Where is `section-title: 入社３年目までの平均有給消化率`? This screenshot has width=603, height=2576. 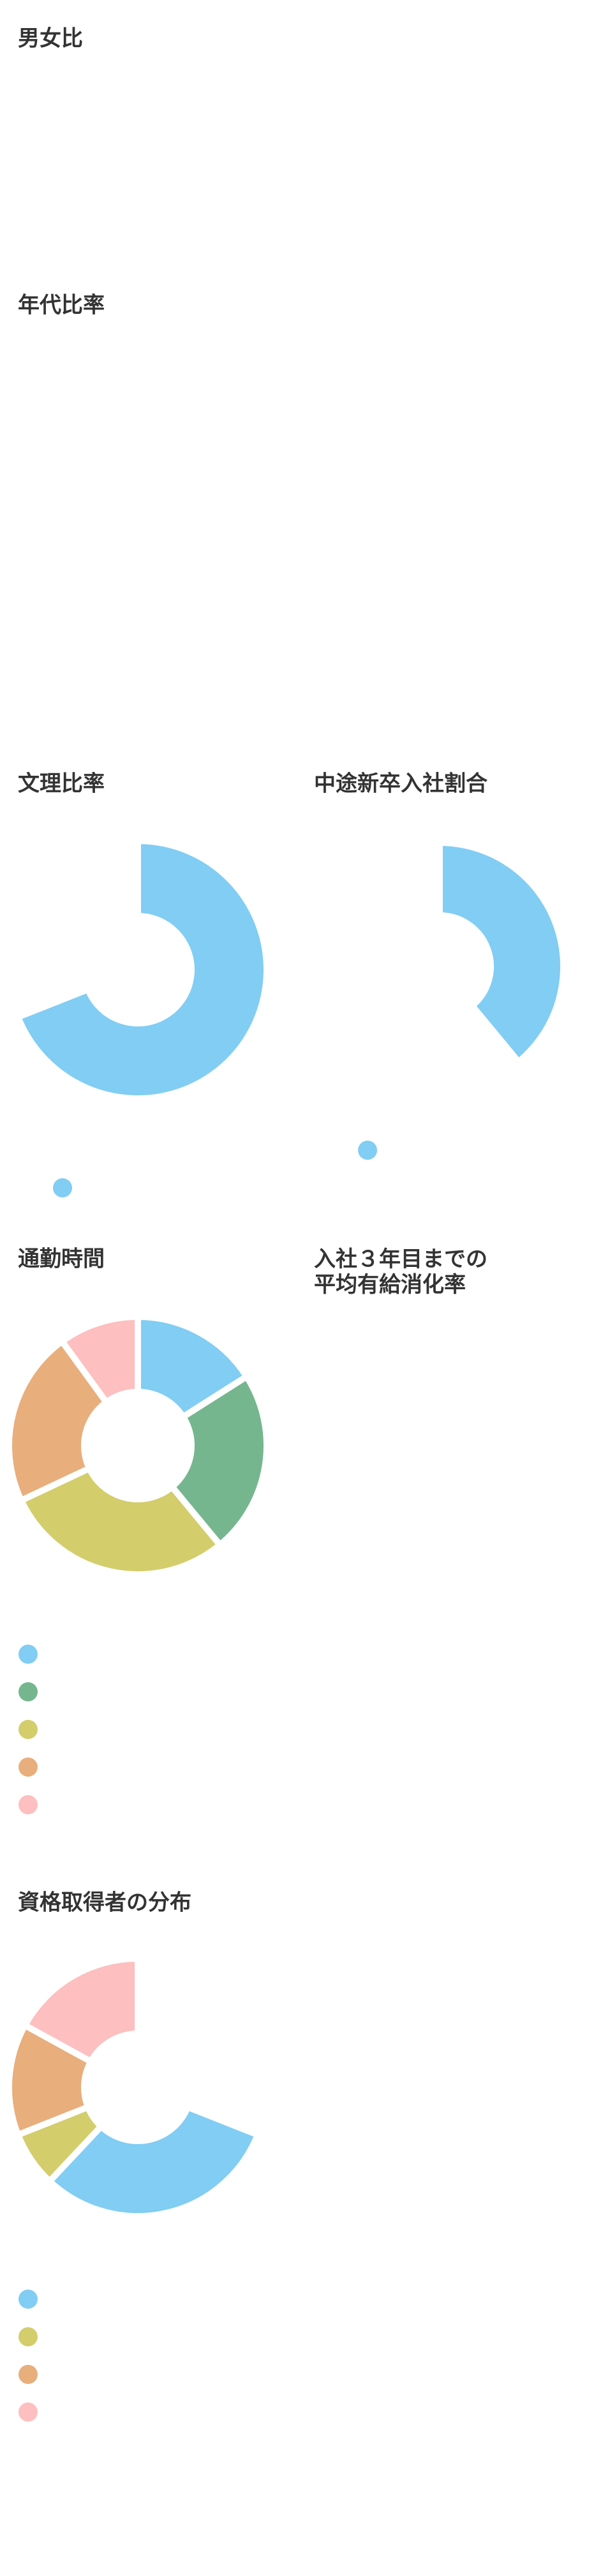 section-title: 入社３年目までの平均有給消化率 is located at coordinates (401, 1272).